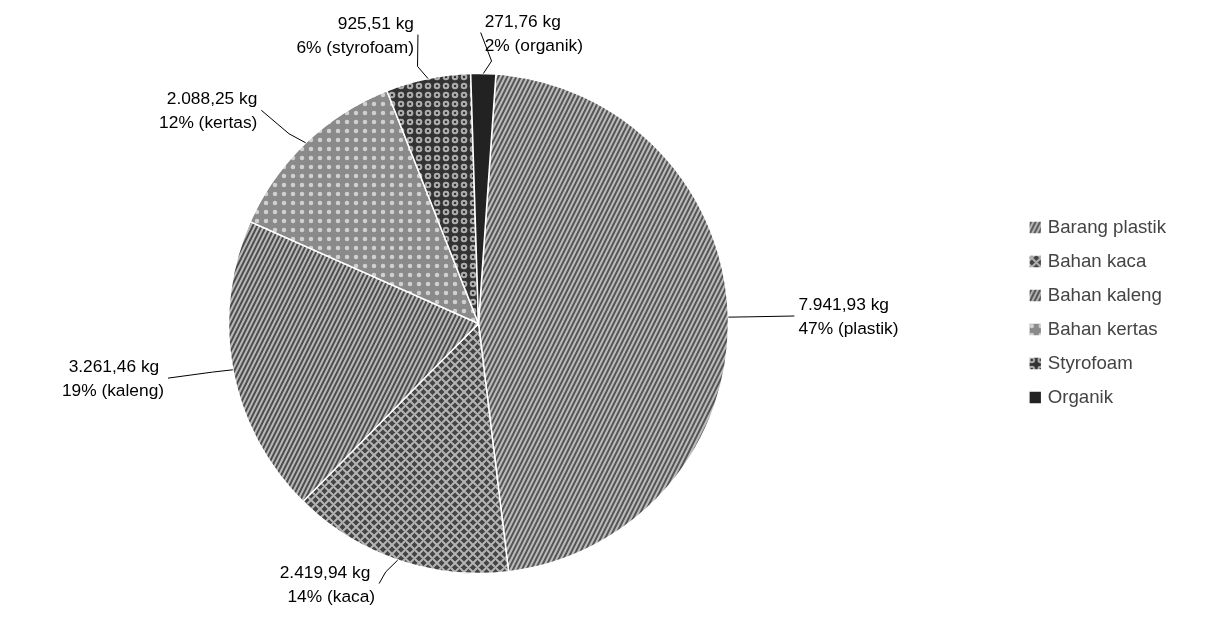 The width and height of the screenshot is (1216, 623). I want to click on data-label: 925,51 kg 6% (styrofoam), so click(355, 34).